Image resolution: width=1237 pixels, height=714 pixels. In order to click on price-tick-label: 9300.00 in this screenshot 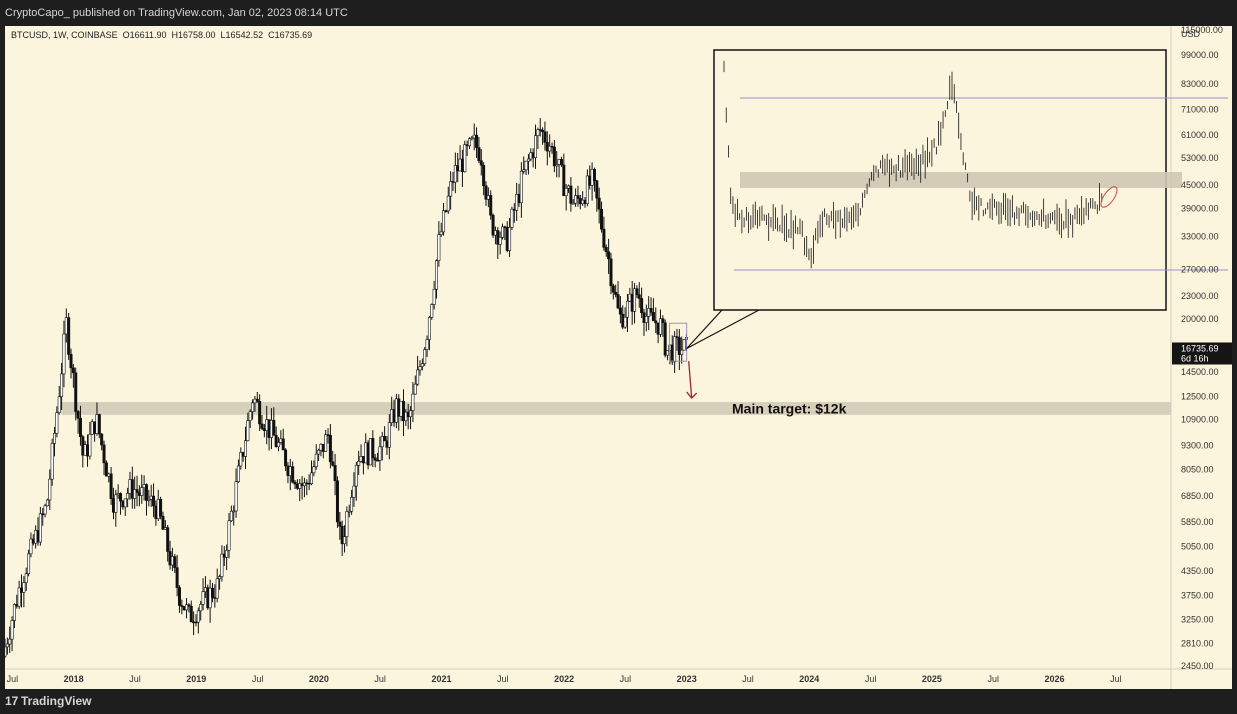, I will do `click(1197, 446)`.